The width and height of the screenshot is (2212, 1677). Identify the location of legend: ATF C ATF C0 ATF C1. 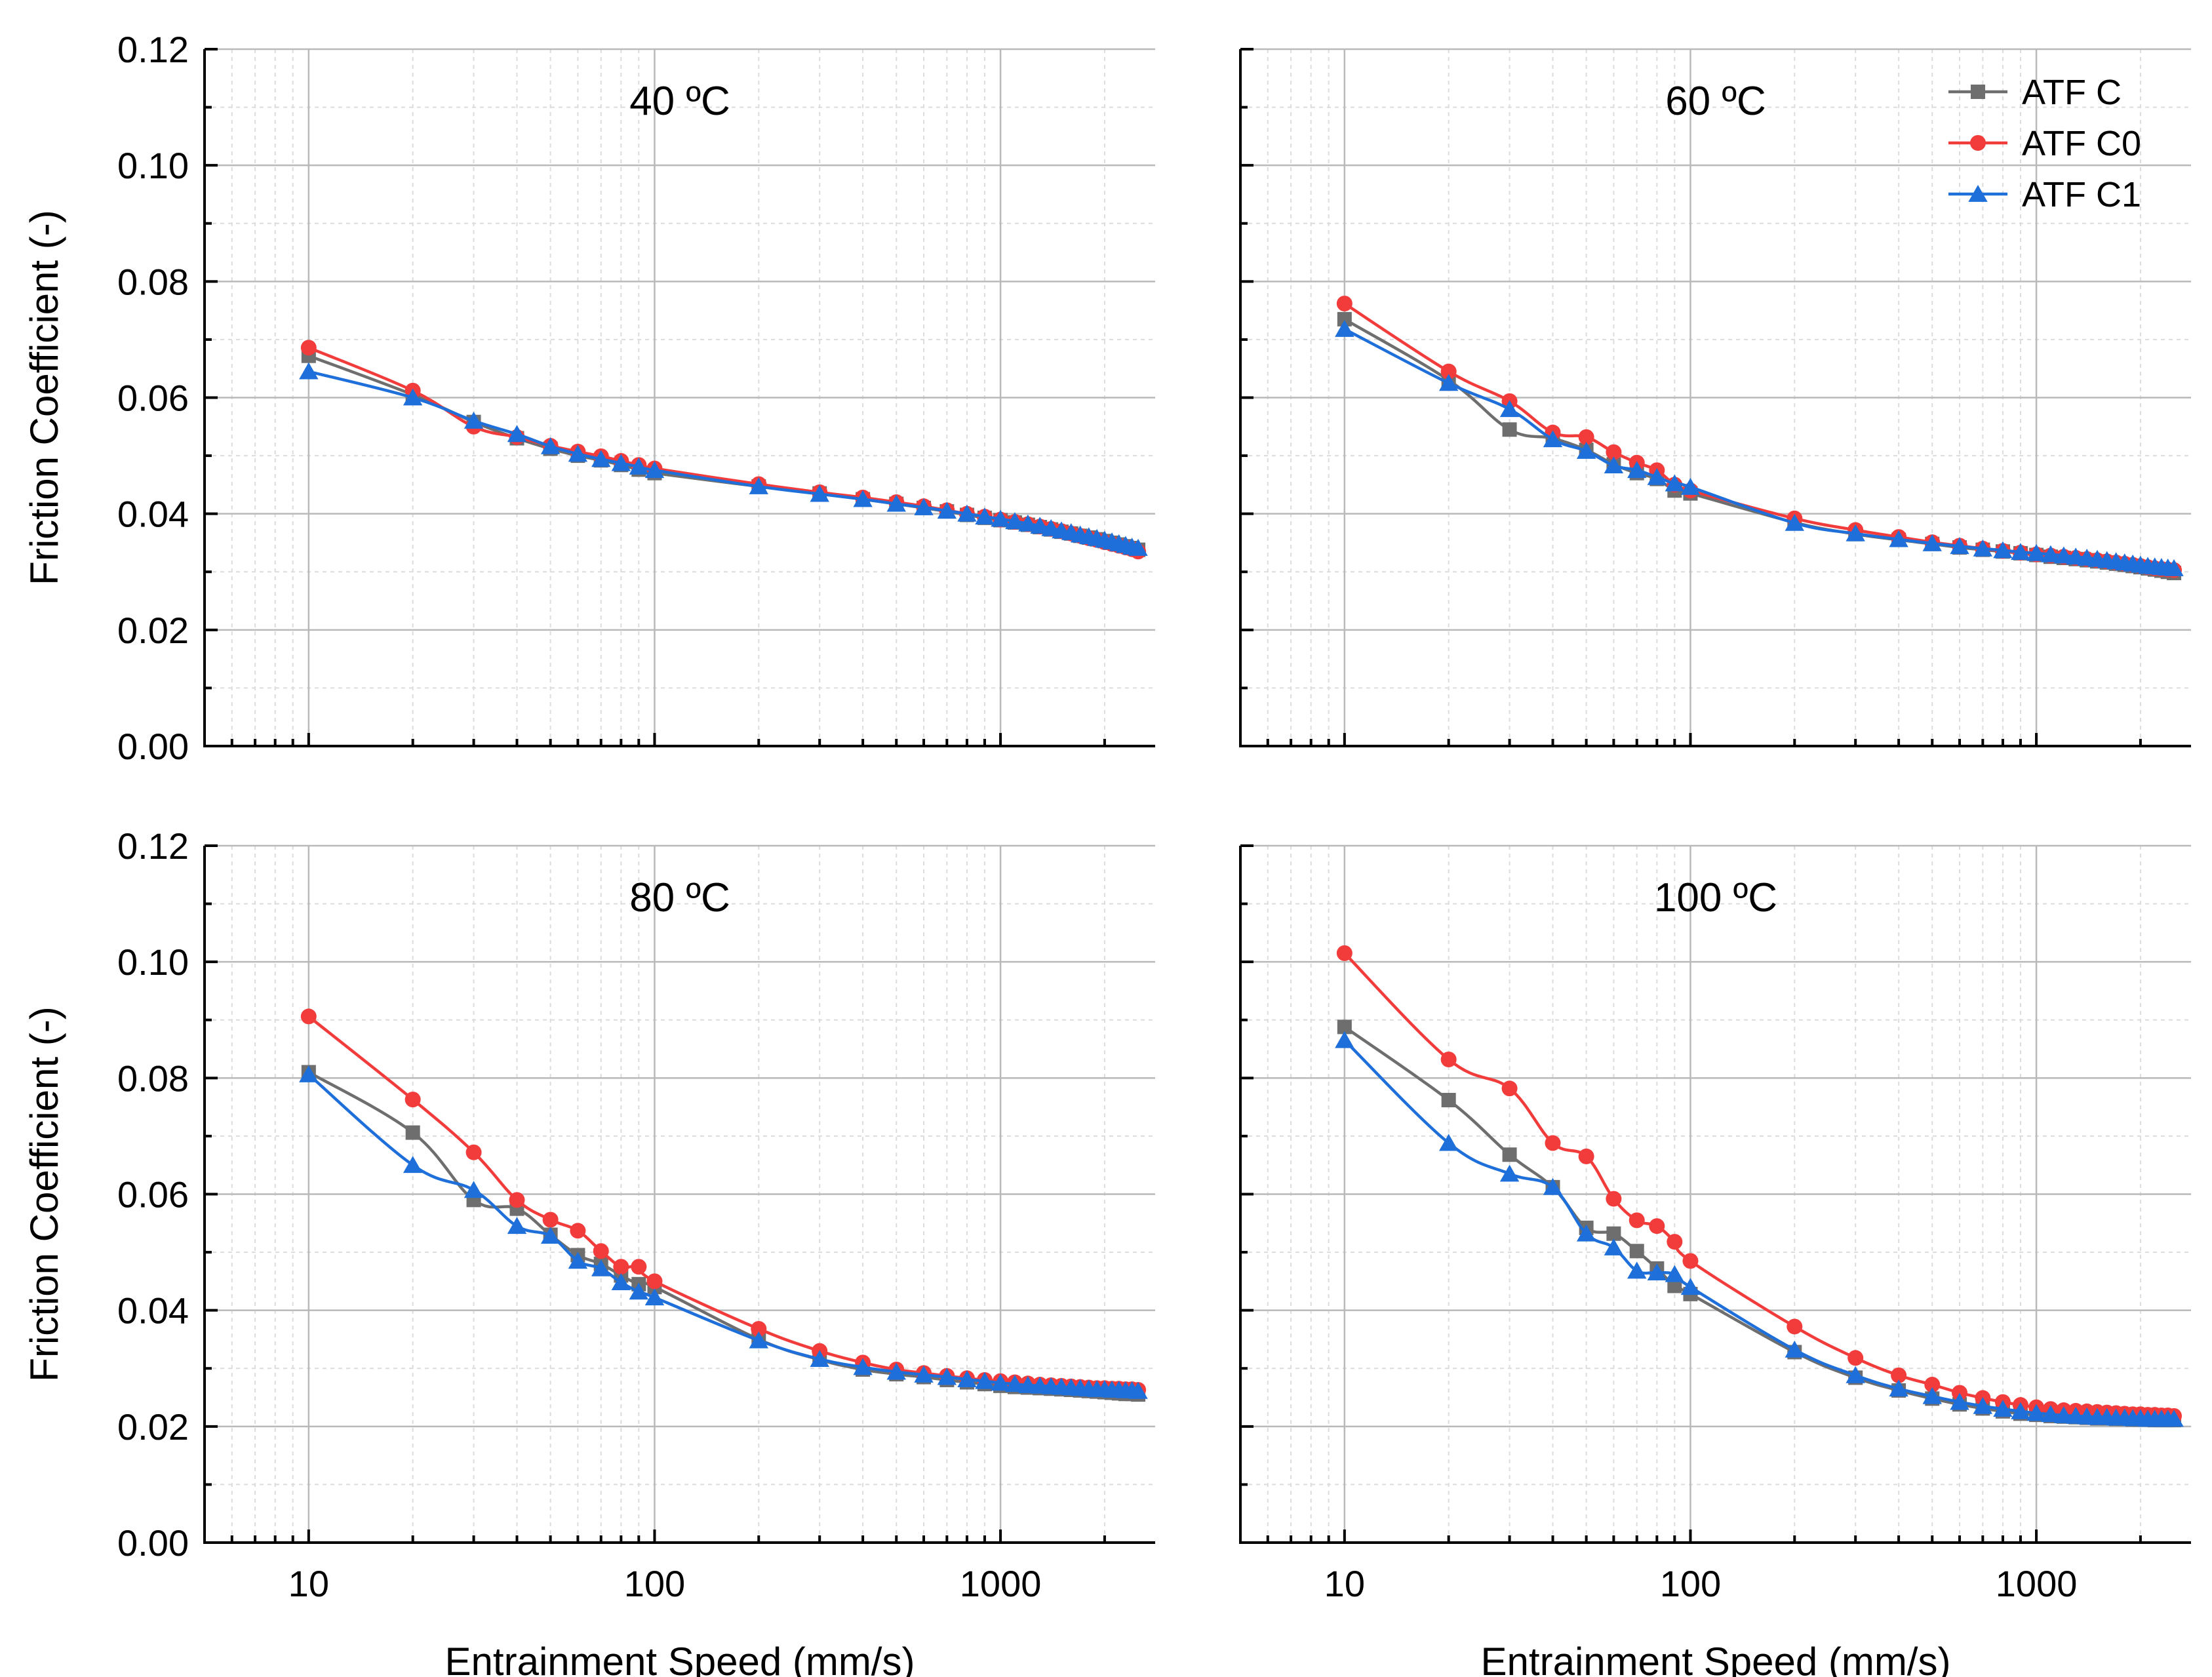
(2044, 143).